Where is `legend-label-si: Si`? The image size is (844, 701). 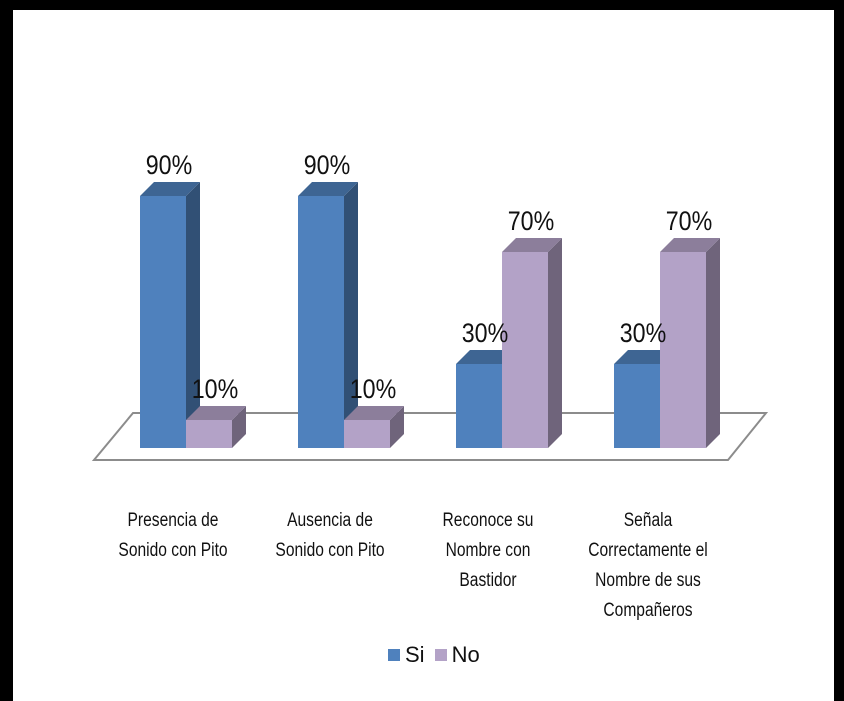
legend-label-si: Si is located at coordinates (415, 654).